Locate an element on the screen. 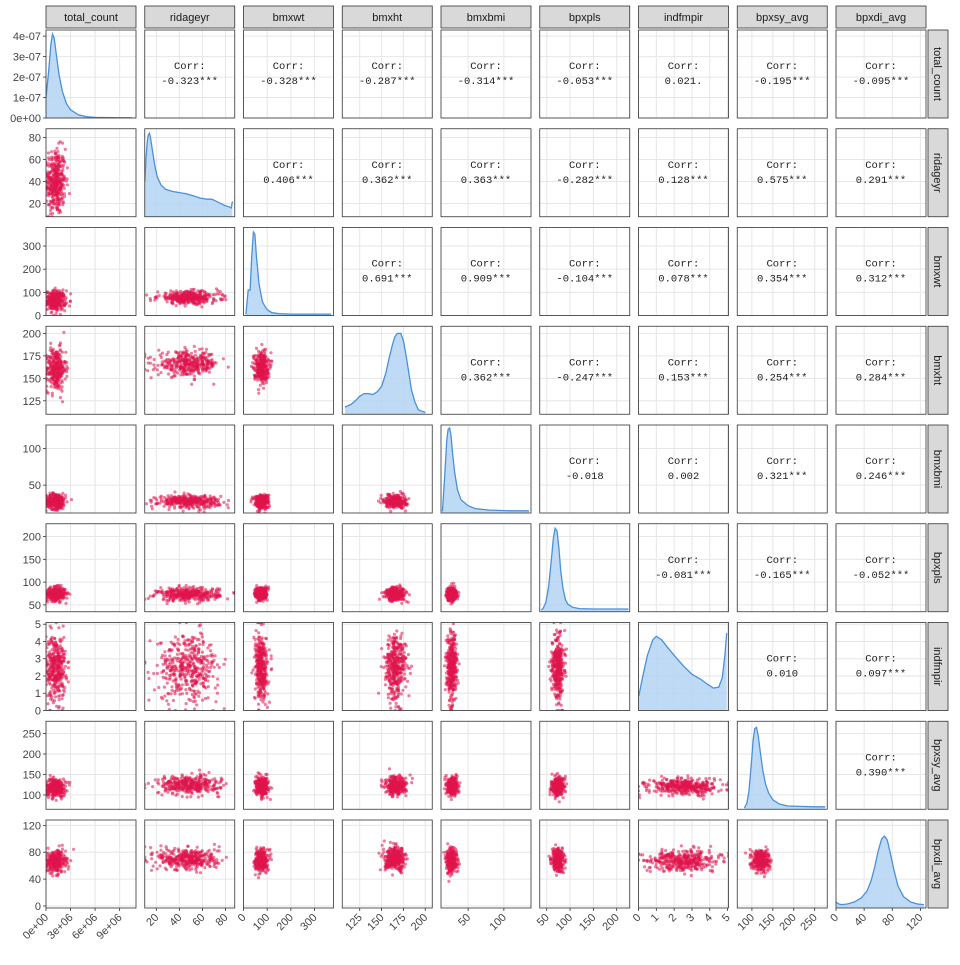 Image resolution: width=960 pixels, height=965 pixels. panel-total_count-bpxsy_avg is located at coordinates (782, 74).